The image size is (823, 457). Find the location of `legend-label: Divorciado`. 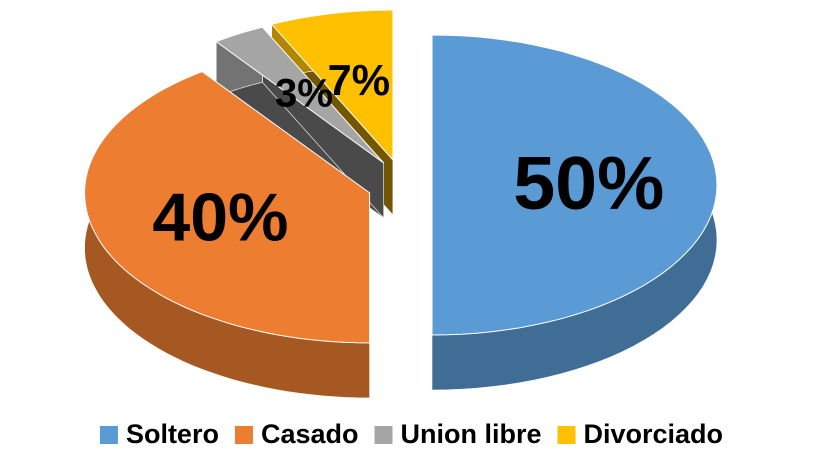

legend-label: Divorciado is located at coordinates (654, 434).